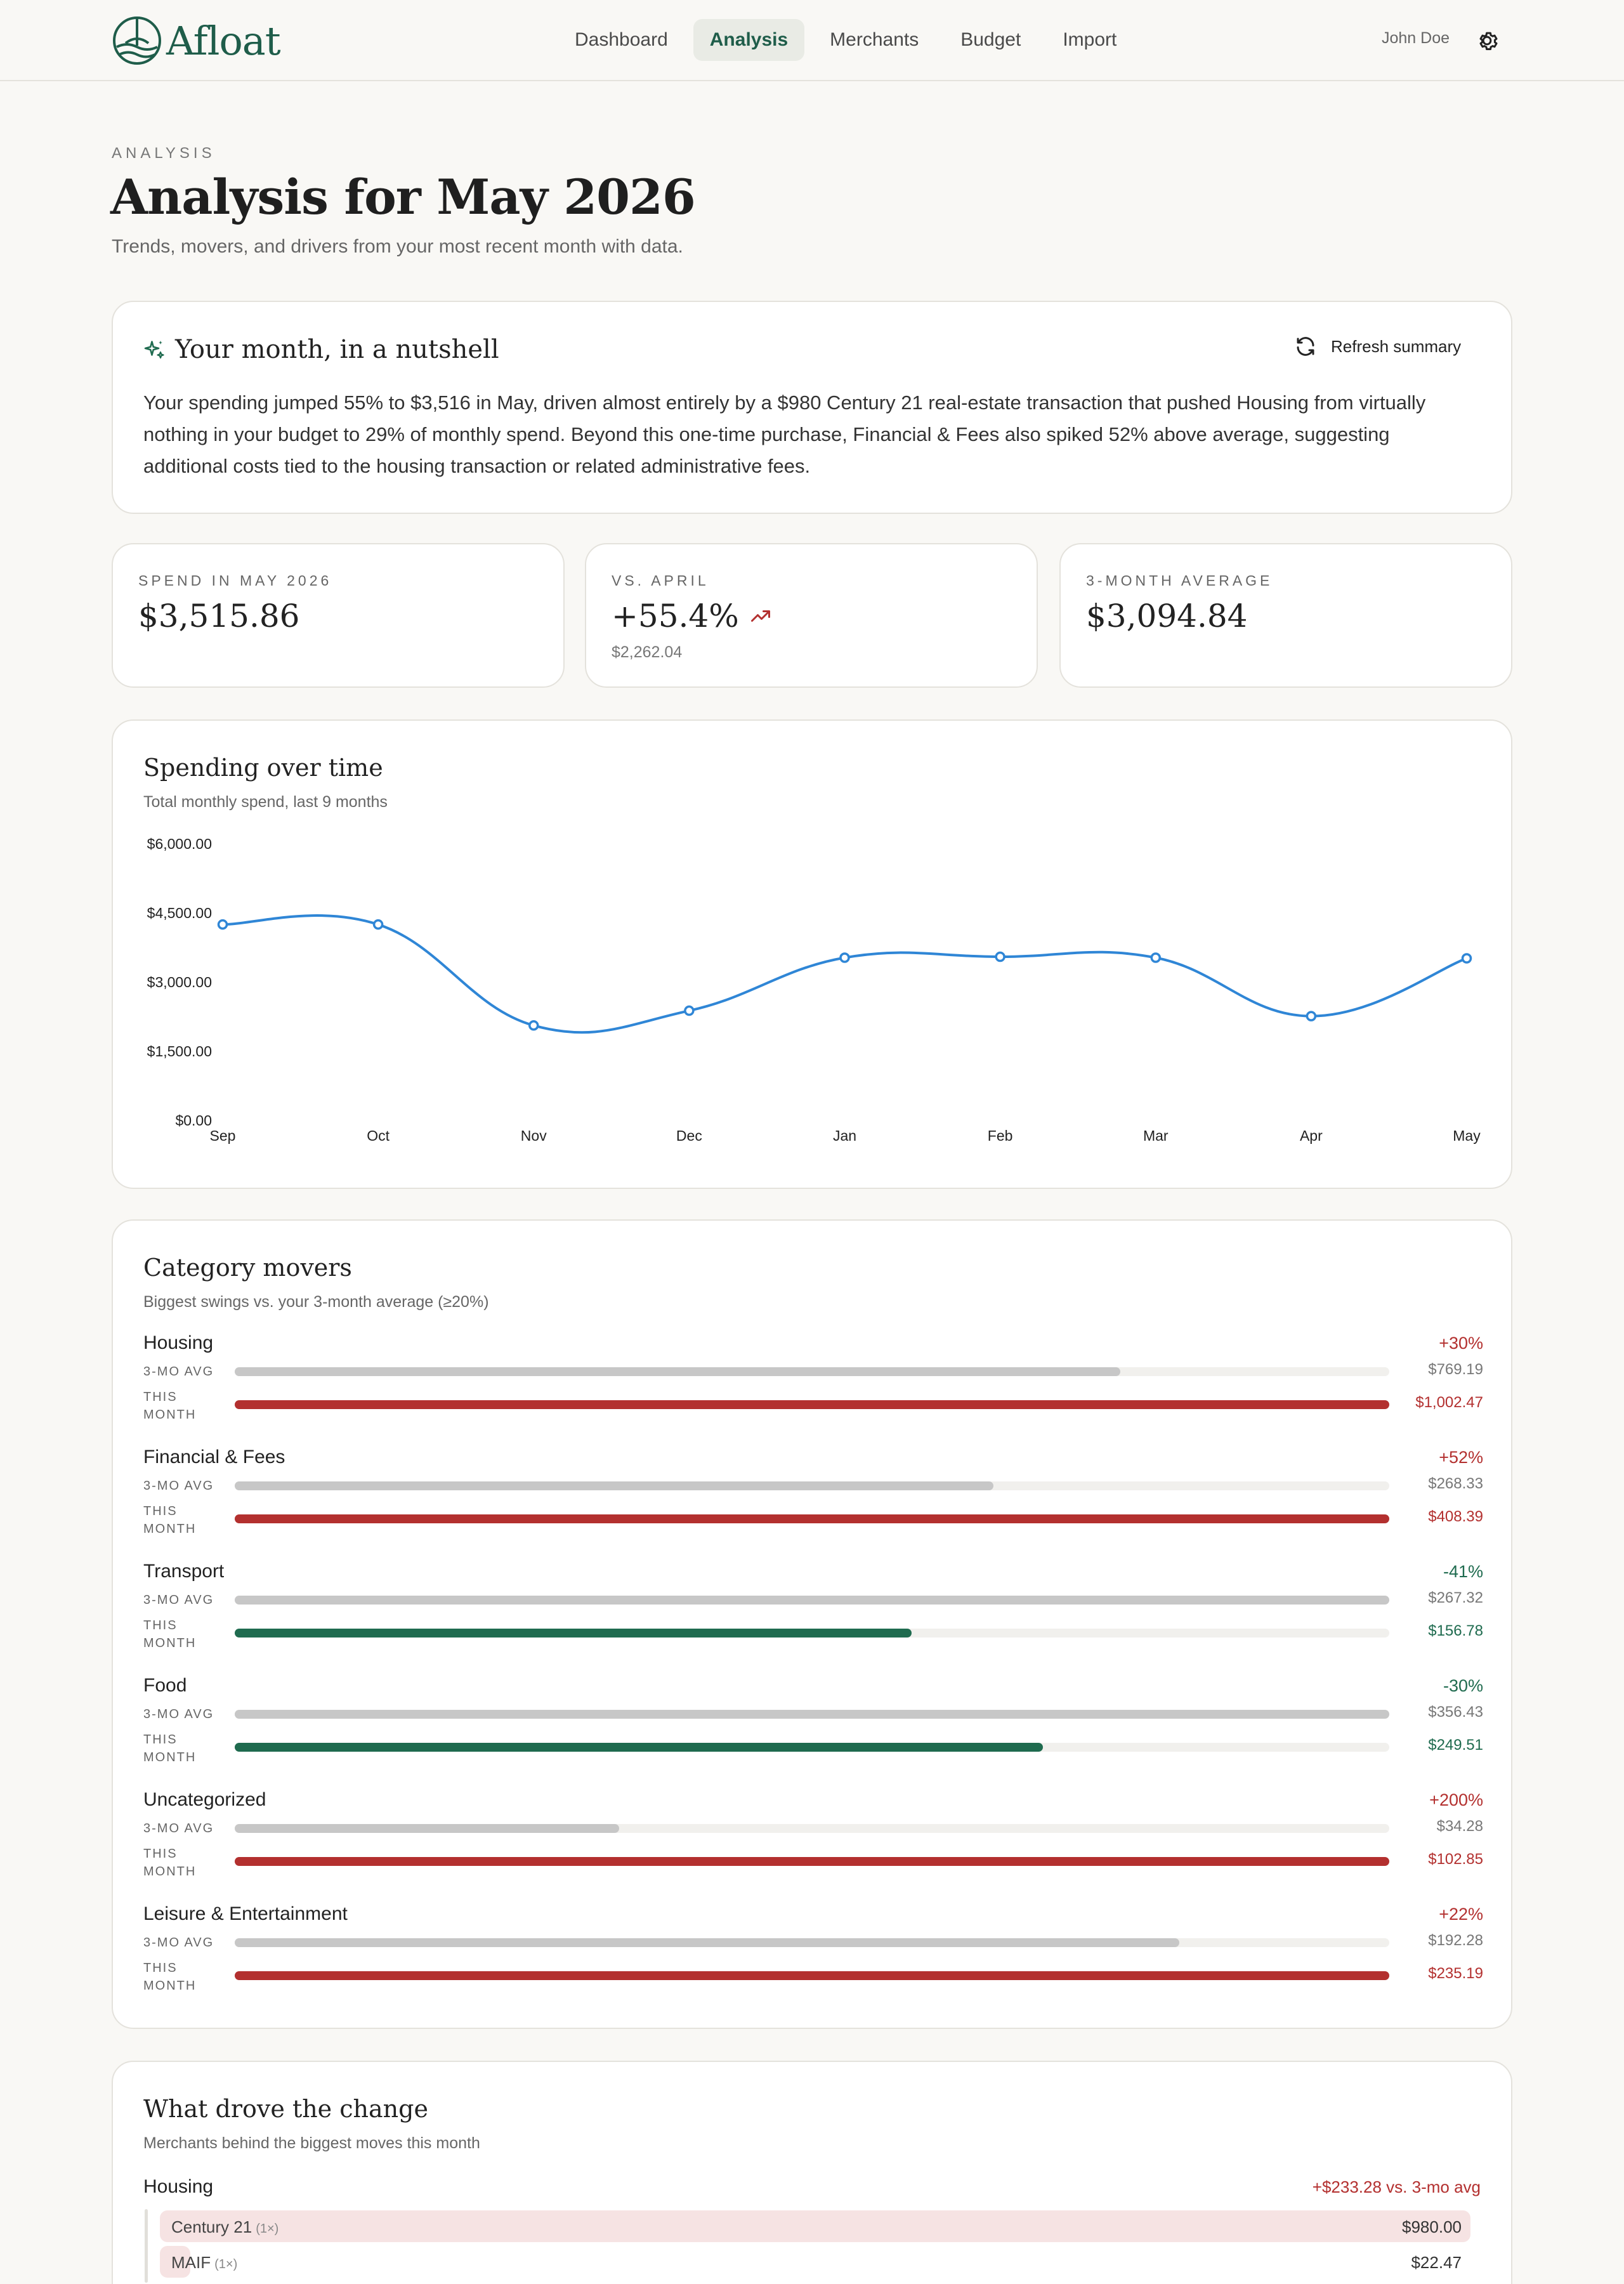  Describe the element at coordinates (337, 349) in the screenshot. I see `summary-title: Your month, in a nutshell` at that location.